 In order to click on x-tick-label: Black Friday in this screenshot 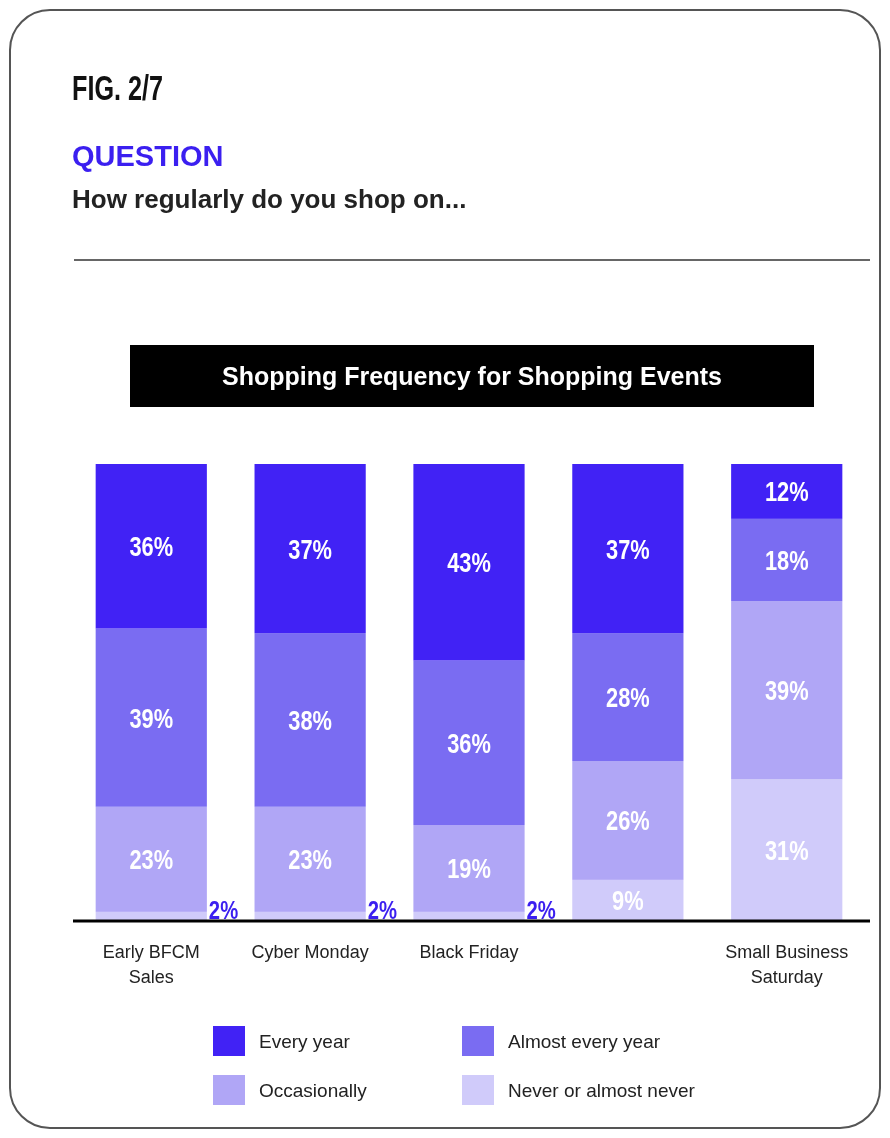, I will do `click(469, 952)`.